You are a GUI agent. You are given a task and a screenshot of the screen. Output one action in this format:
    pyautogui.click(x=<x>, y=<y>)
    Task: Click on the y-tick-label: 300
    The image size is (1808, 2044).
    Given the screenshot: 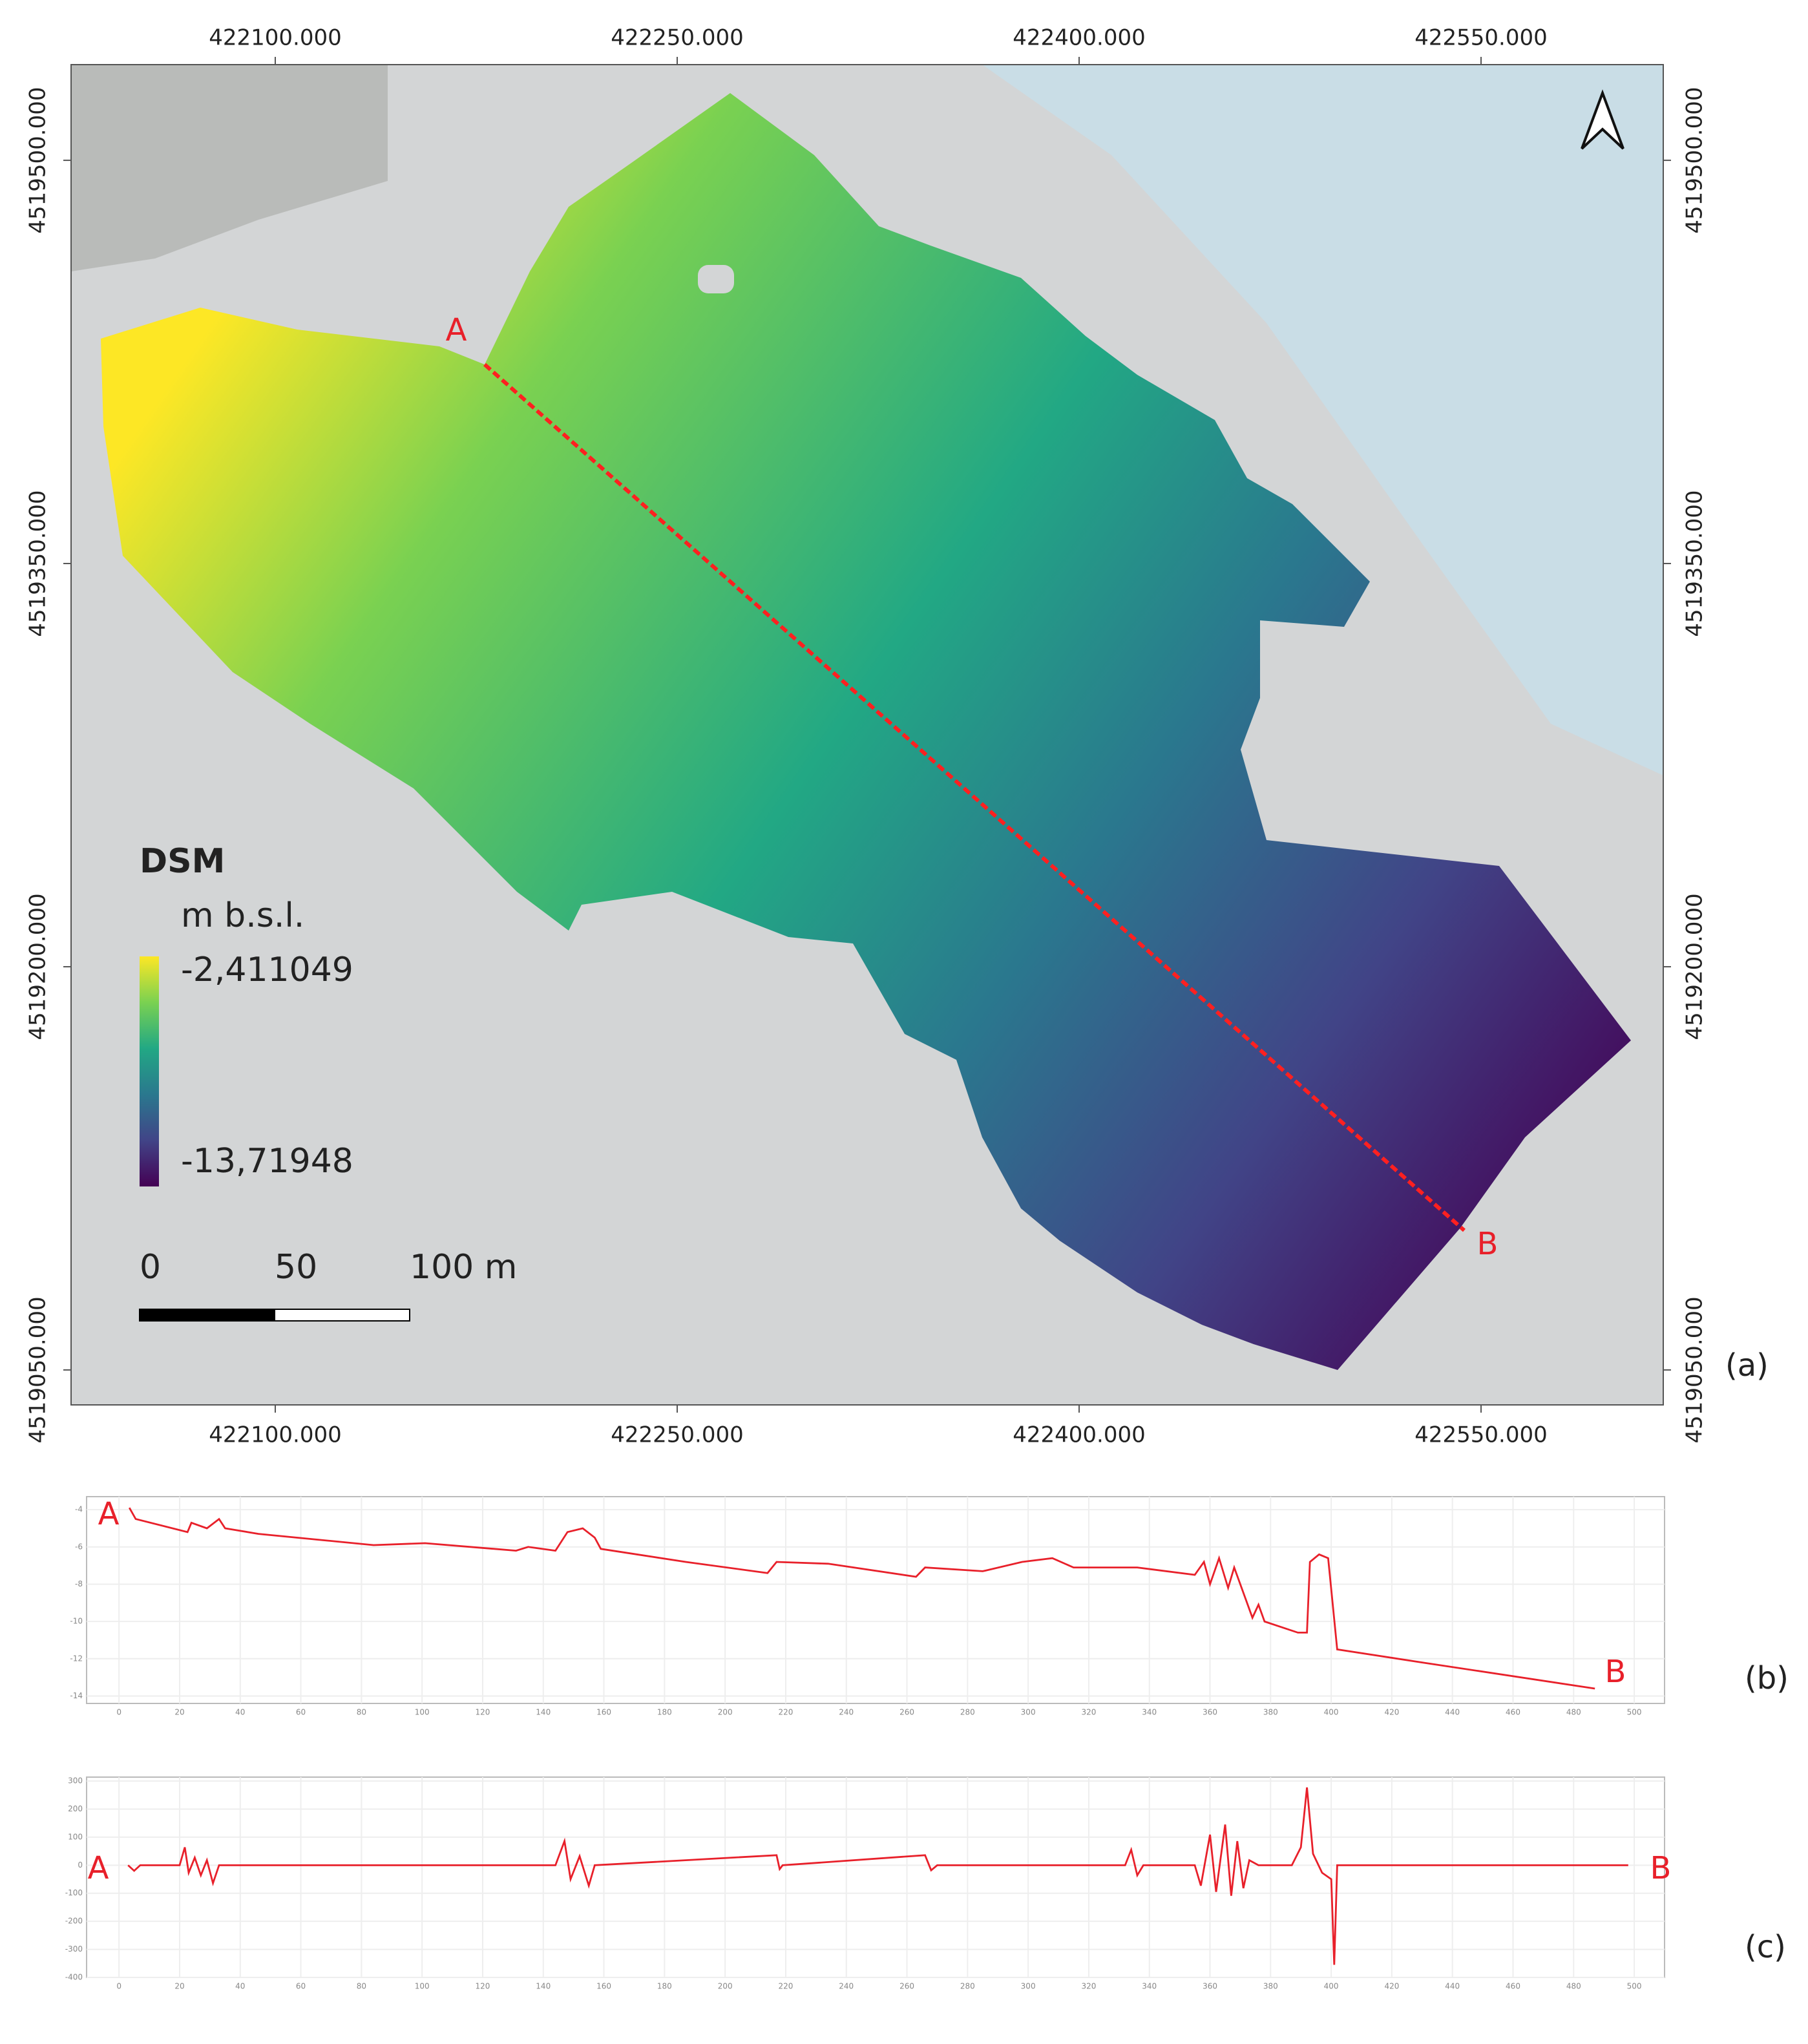 What is the action you would take?
    pyautogui.click(x=75, y=1781)
    